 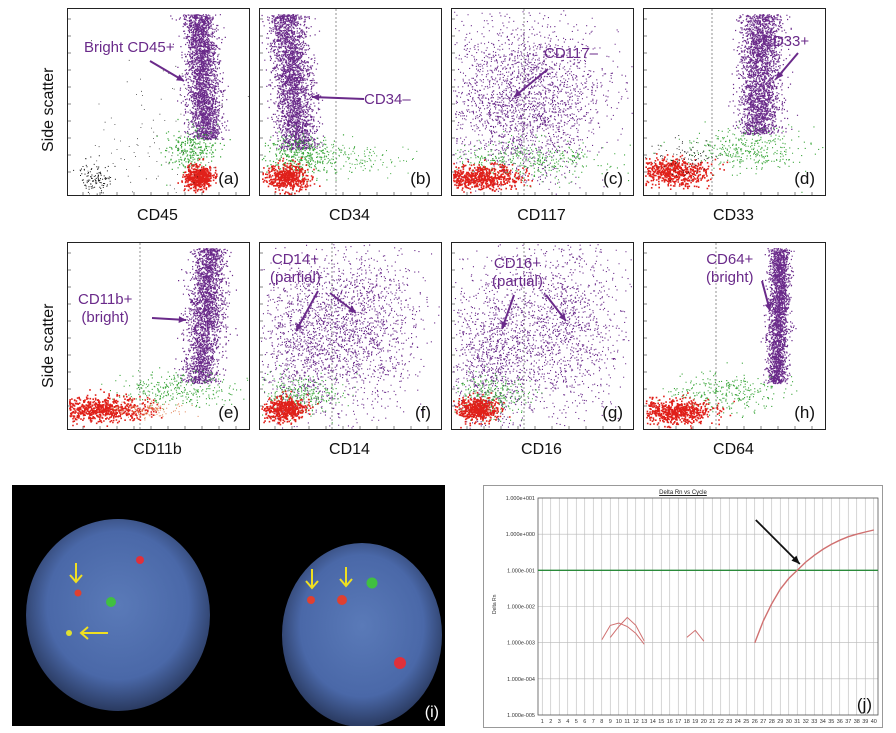 I want to click on panel-letter-b: (b), so click(x=420, y=178).